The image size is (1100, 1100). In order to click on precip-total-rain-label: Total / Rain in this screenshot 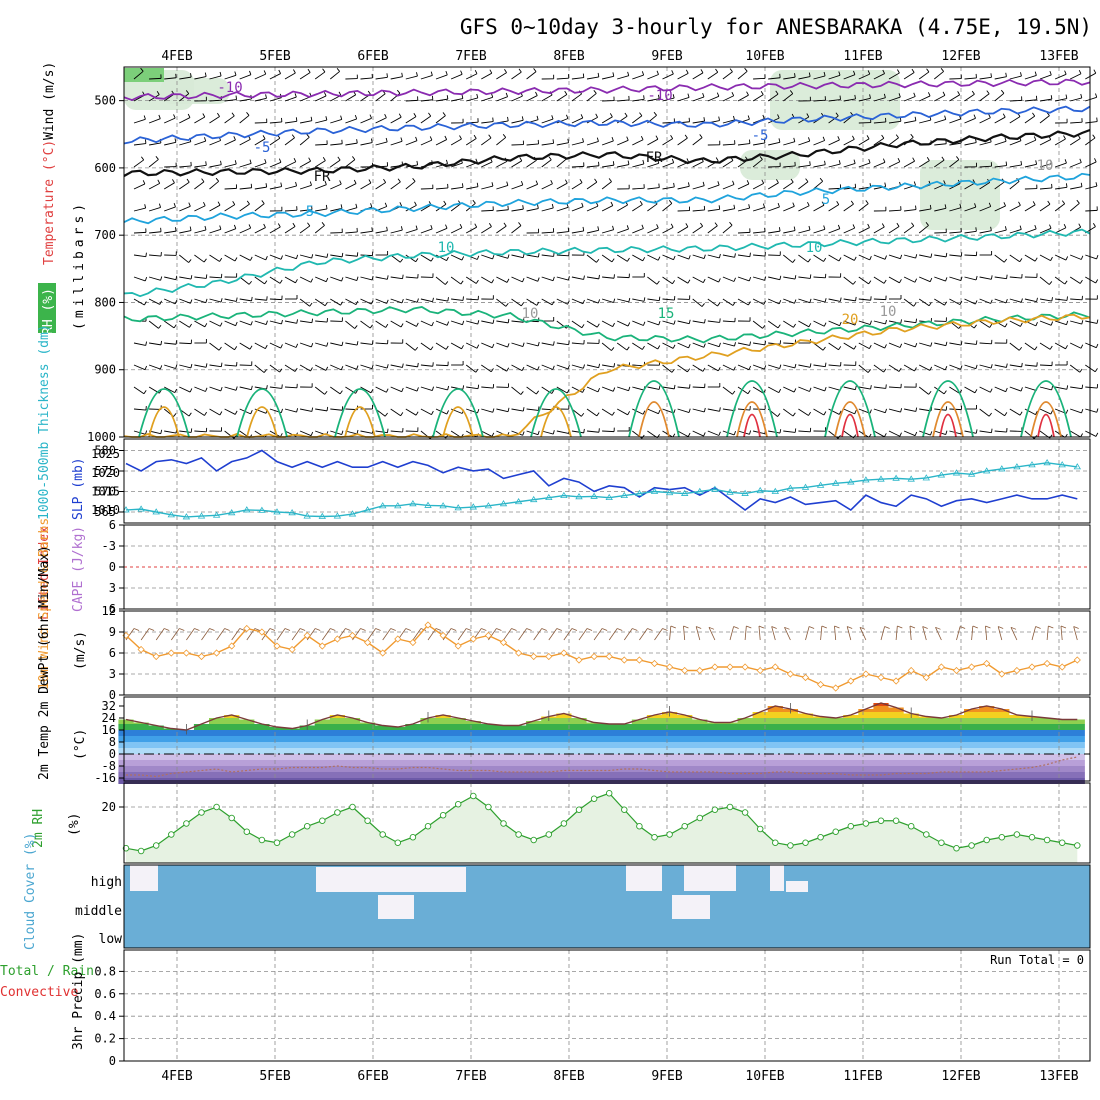, I will do `click(47, 971)`.